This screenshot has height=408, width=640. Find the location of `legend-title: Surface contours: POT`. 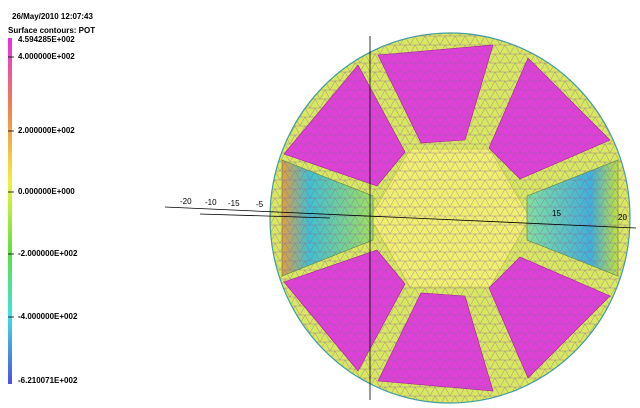

legend-title: Surface contours: POT is located at coordinates (51, 30).